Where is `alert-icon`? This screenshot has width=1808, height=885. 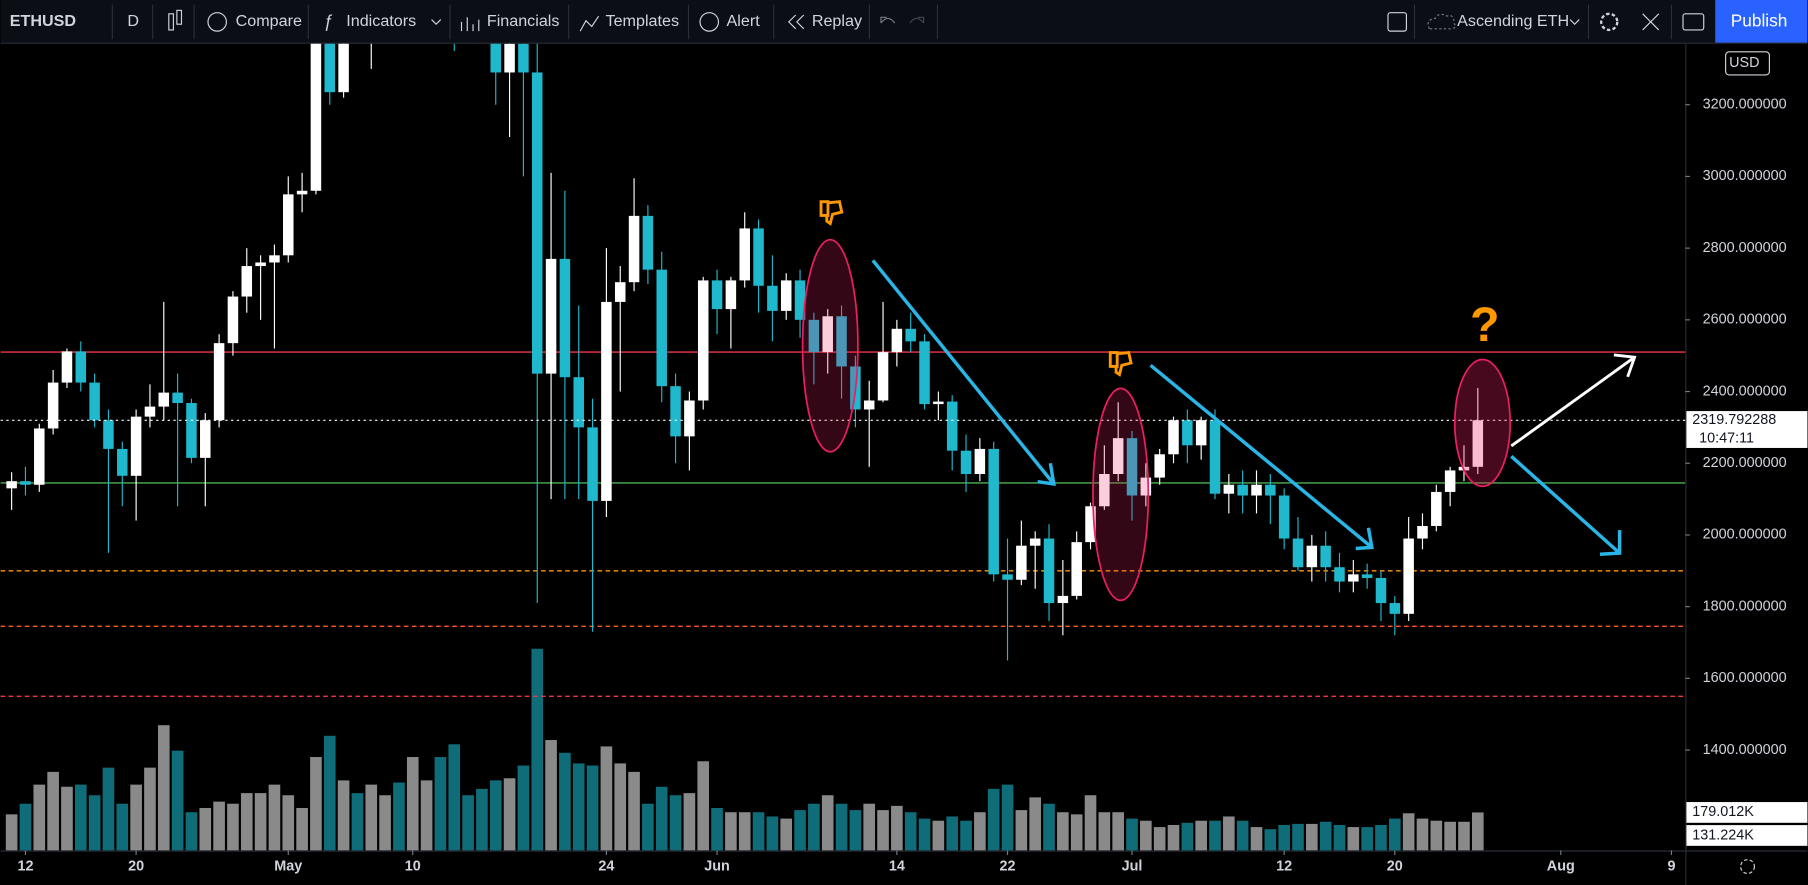
alert-icon is located at coordinates (709, 22).